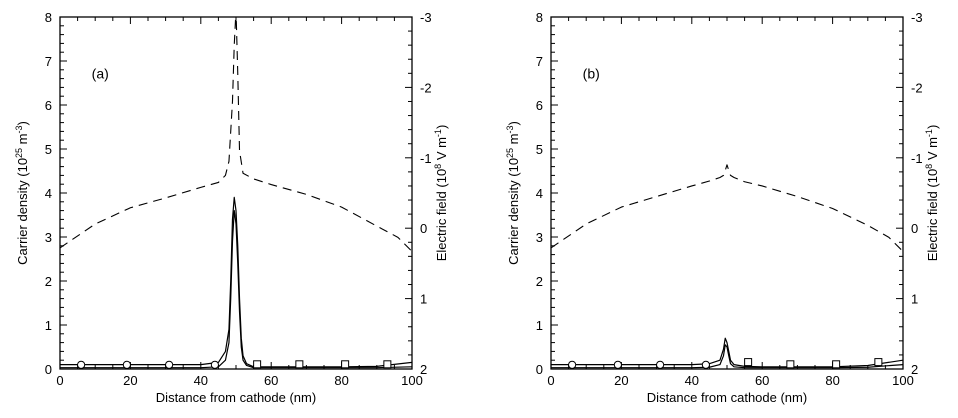 Image resolution: width=958 pixels, height=418 pixels. What do you see at coordinates (591, 74) in the screenshot?
I see `panel-label: (b)` at bounding box center [591, 74].